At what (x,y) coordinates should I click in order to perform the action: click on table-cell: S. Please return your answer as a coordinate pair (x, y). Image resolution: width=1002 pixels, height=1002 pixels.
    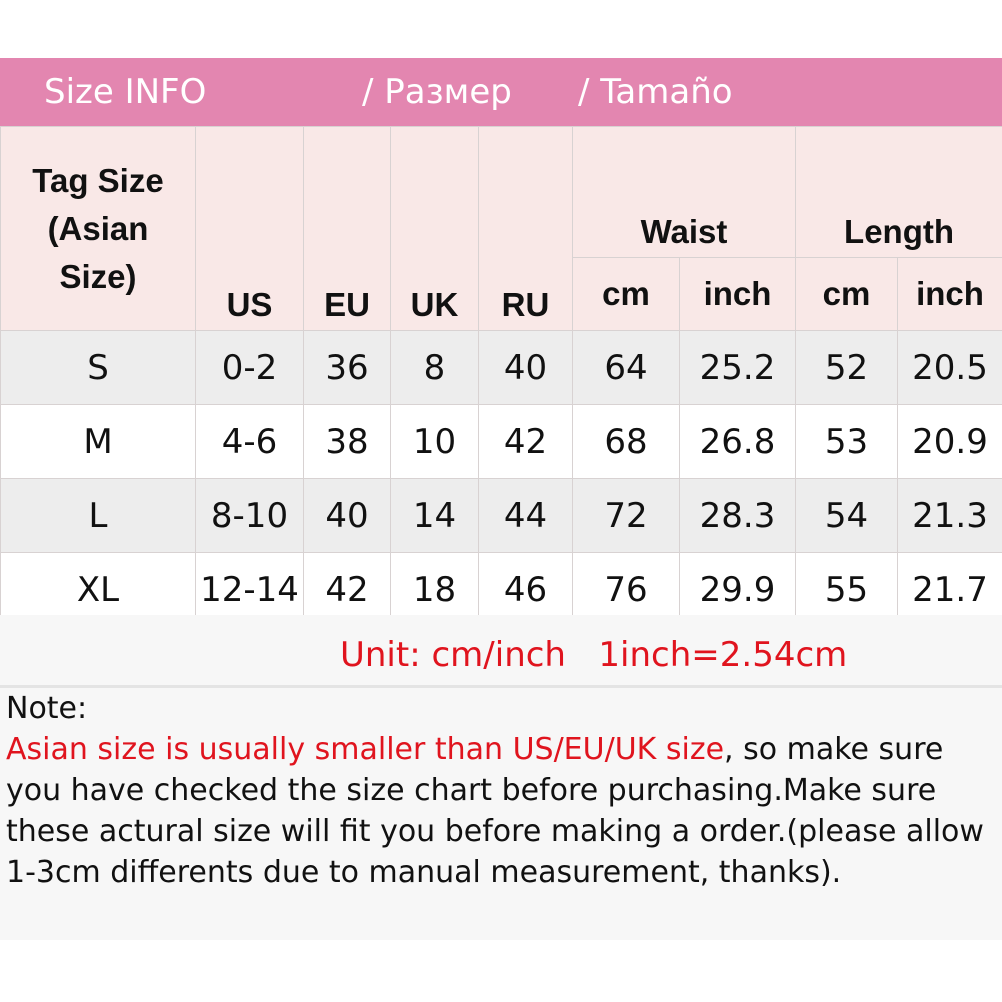
    Looking at the image, I should click on (98, 367).